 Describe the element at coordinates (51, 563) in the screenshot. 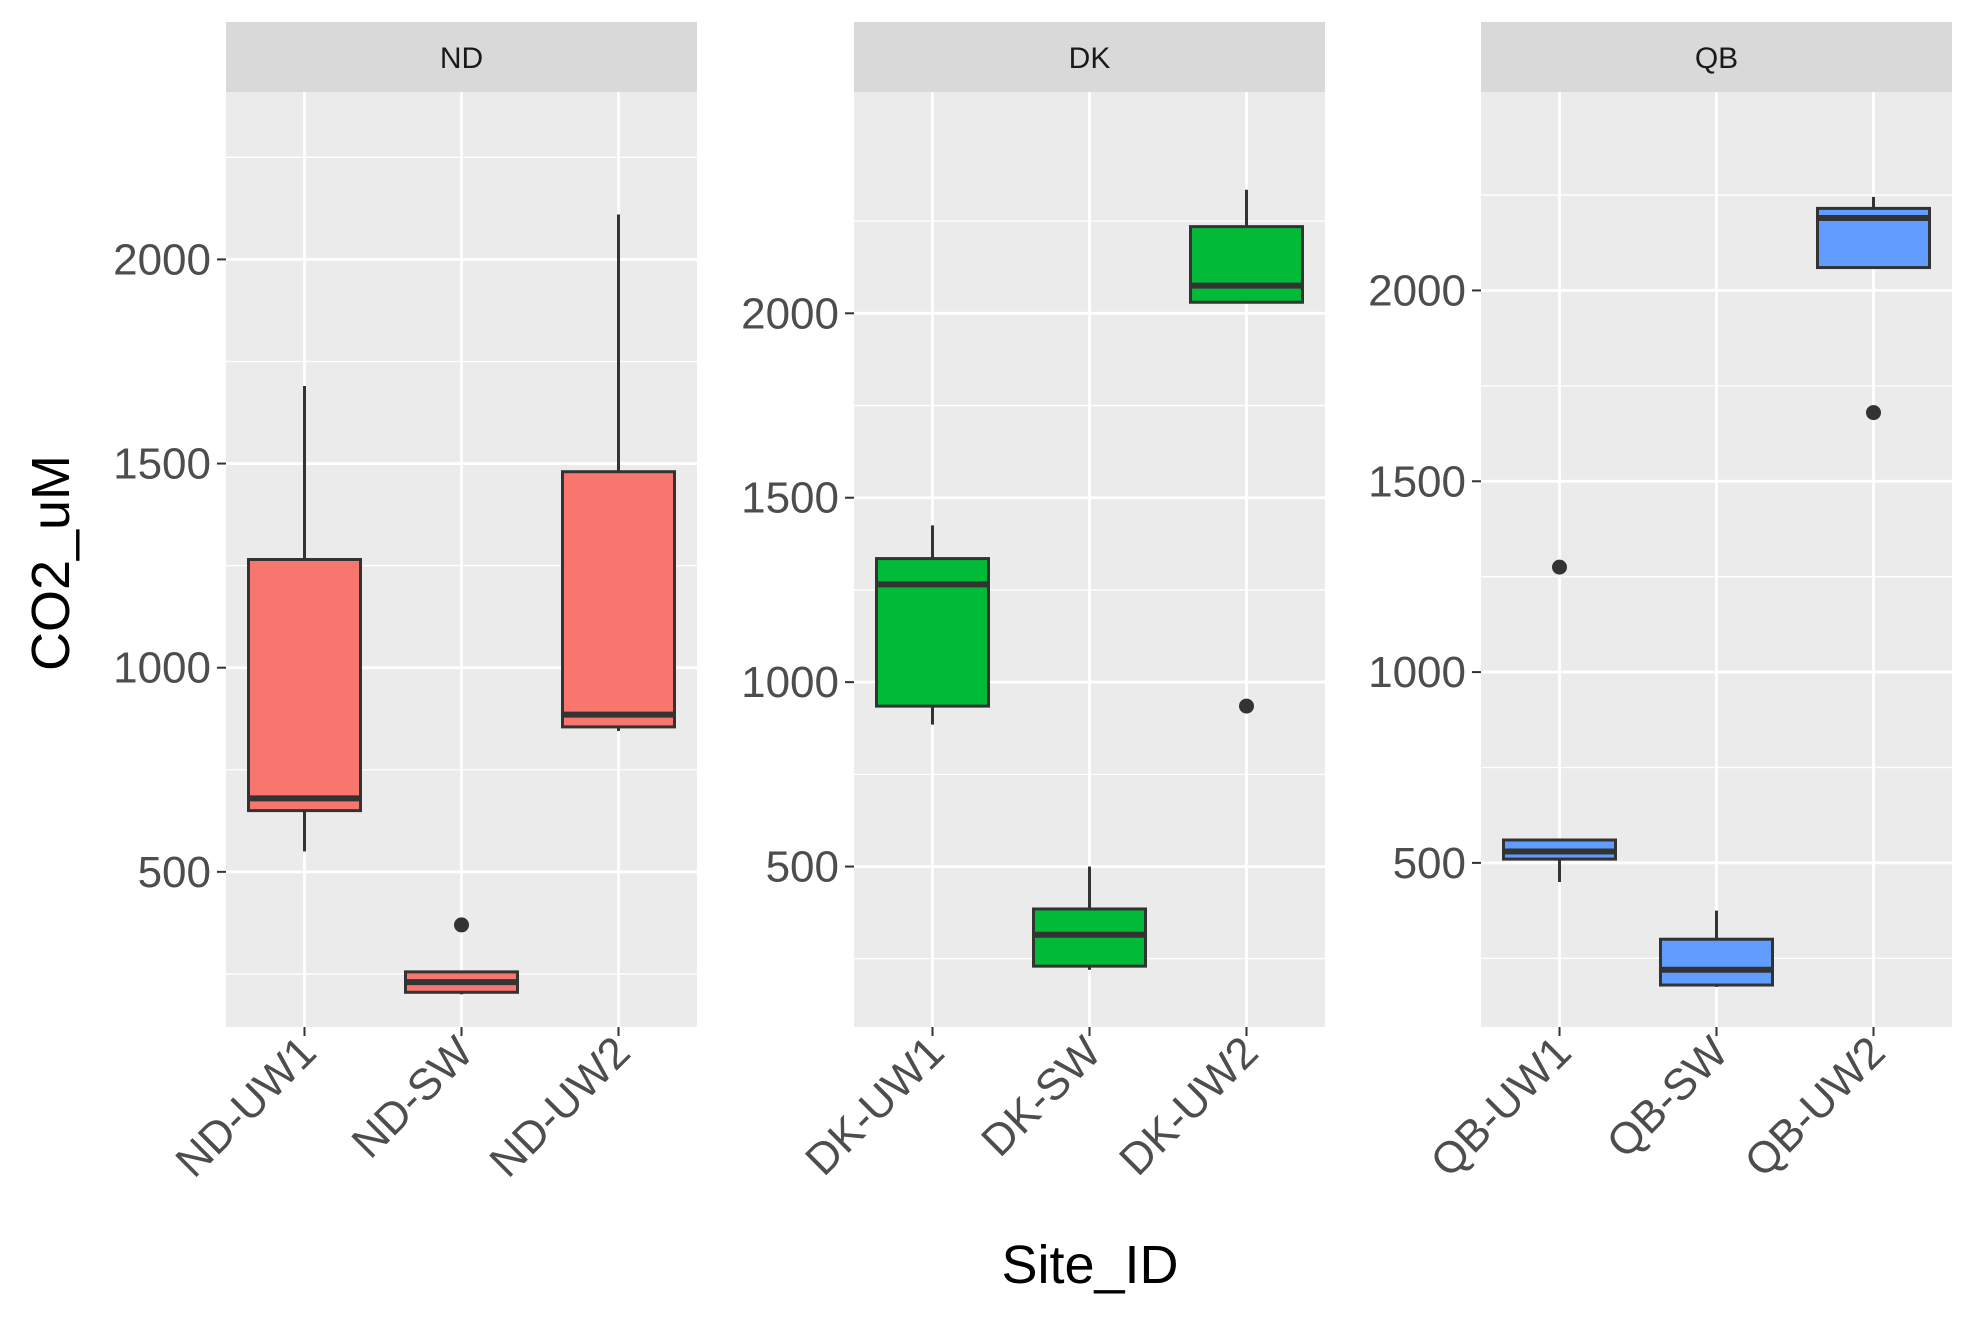

I see `y-axis-title: CO2_uM` at that location.